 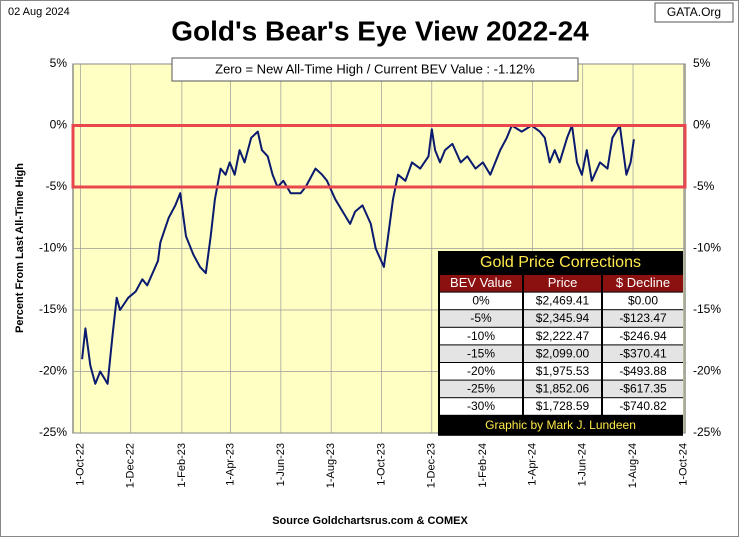 What do you see at coordinates (59, 63) in the screenshot?
I see `y-tick-label: 5%` at bounding box center [59, 63].